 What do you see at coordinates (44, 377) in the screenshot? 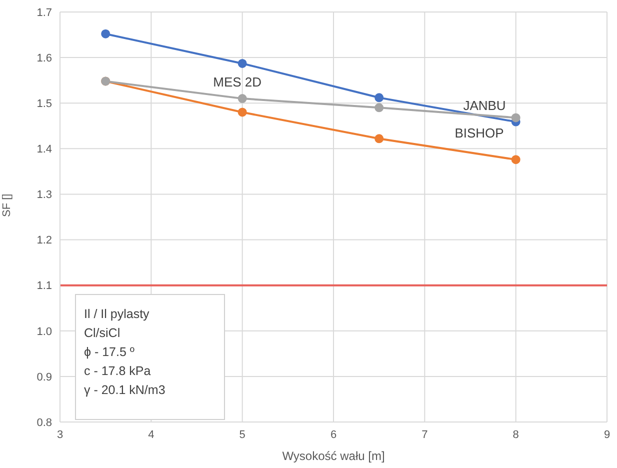
I see `y-tick-label: 0.9` at bounding box center [44, 377].